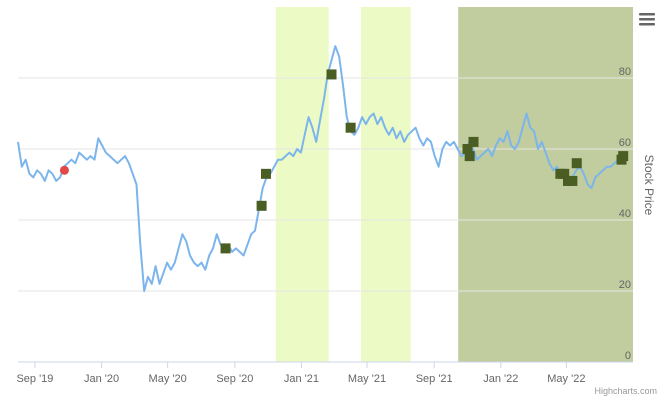 This screenshot has height=400, width=660. I want to click on x-tick-label: Sep '20, so click(234, 379).